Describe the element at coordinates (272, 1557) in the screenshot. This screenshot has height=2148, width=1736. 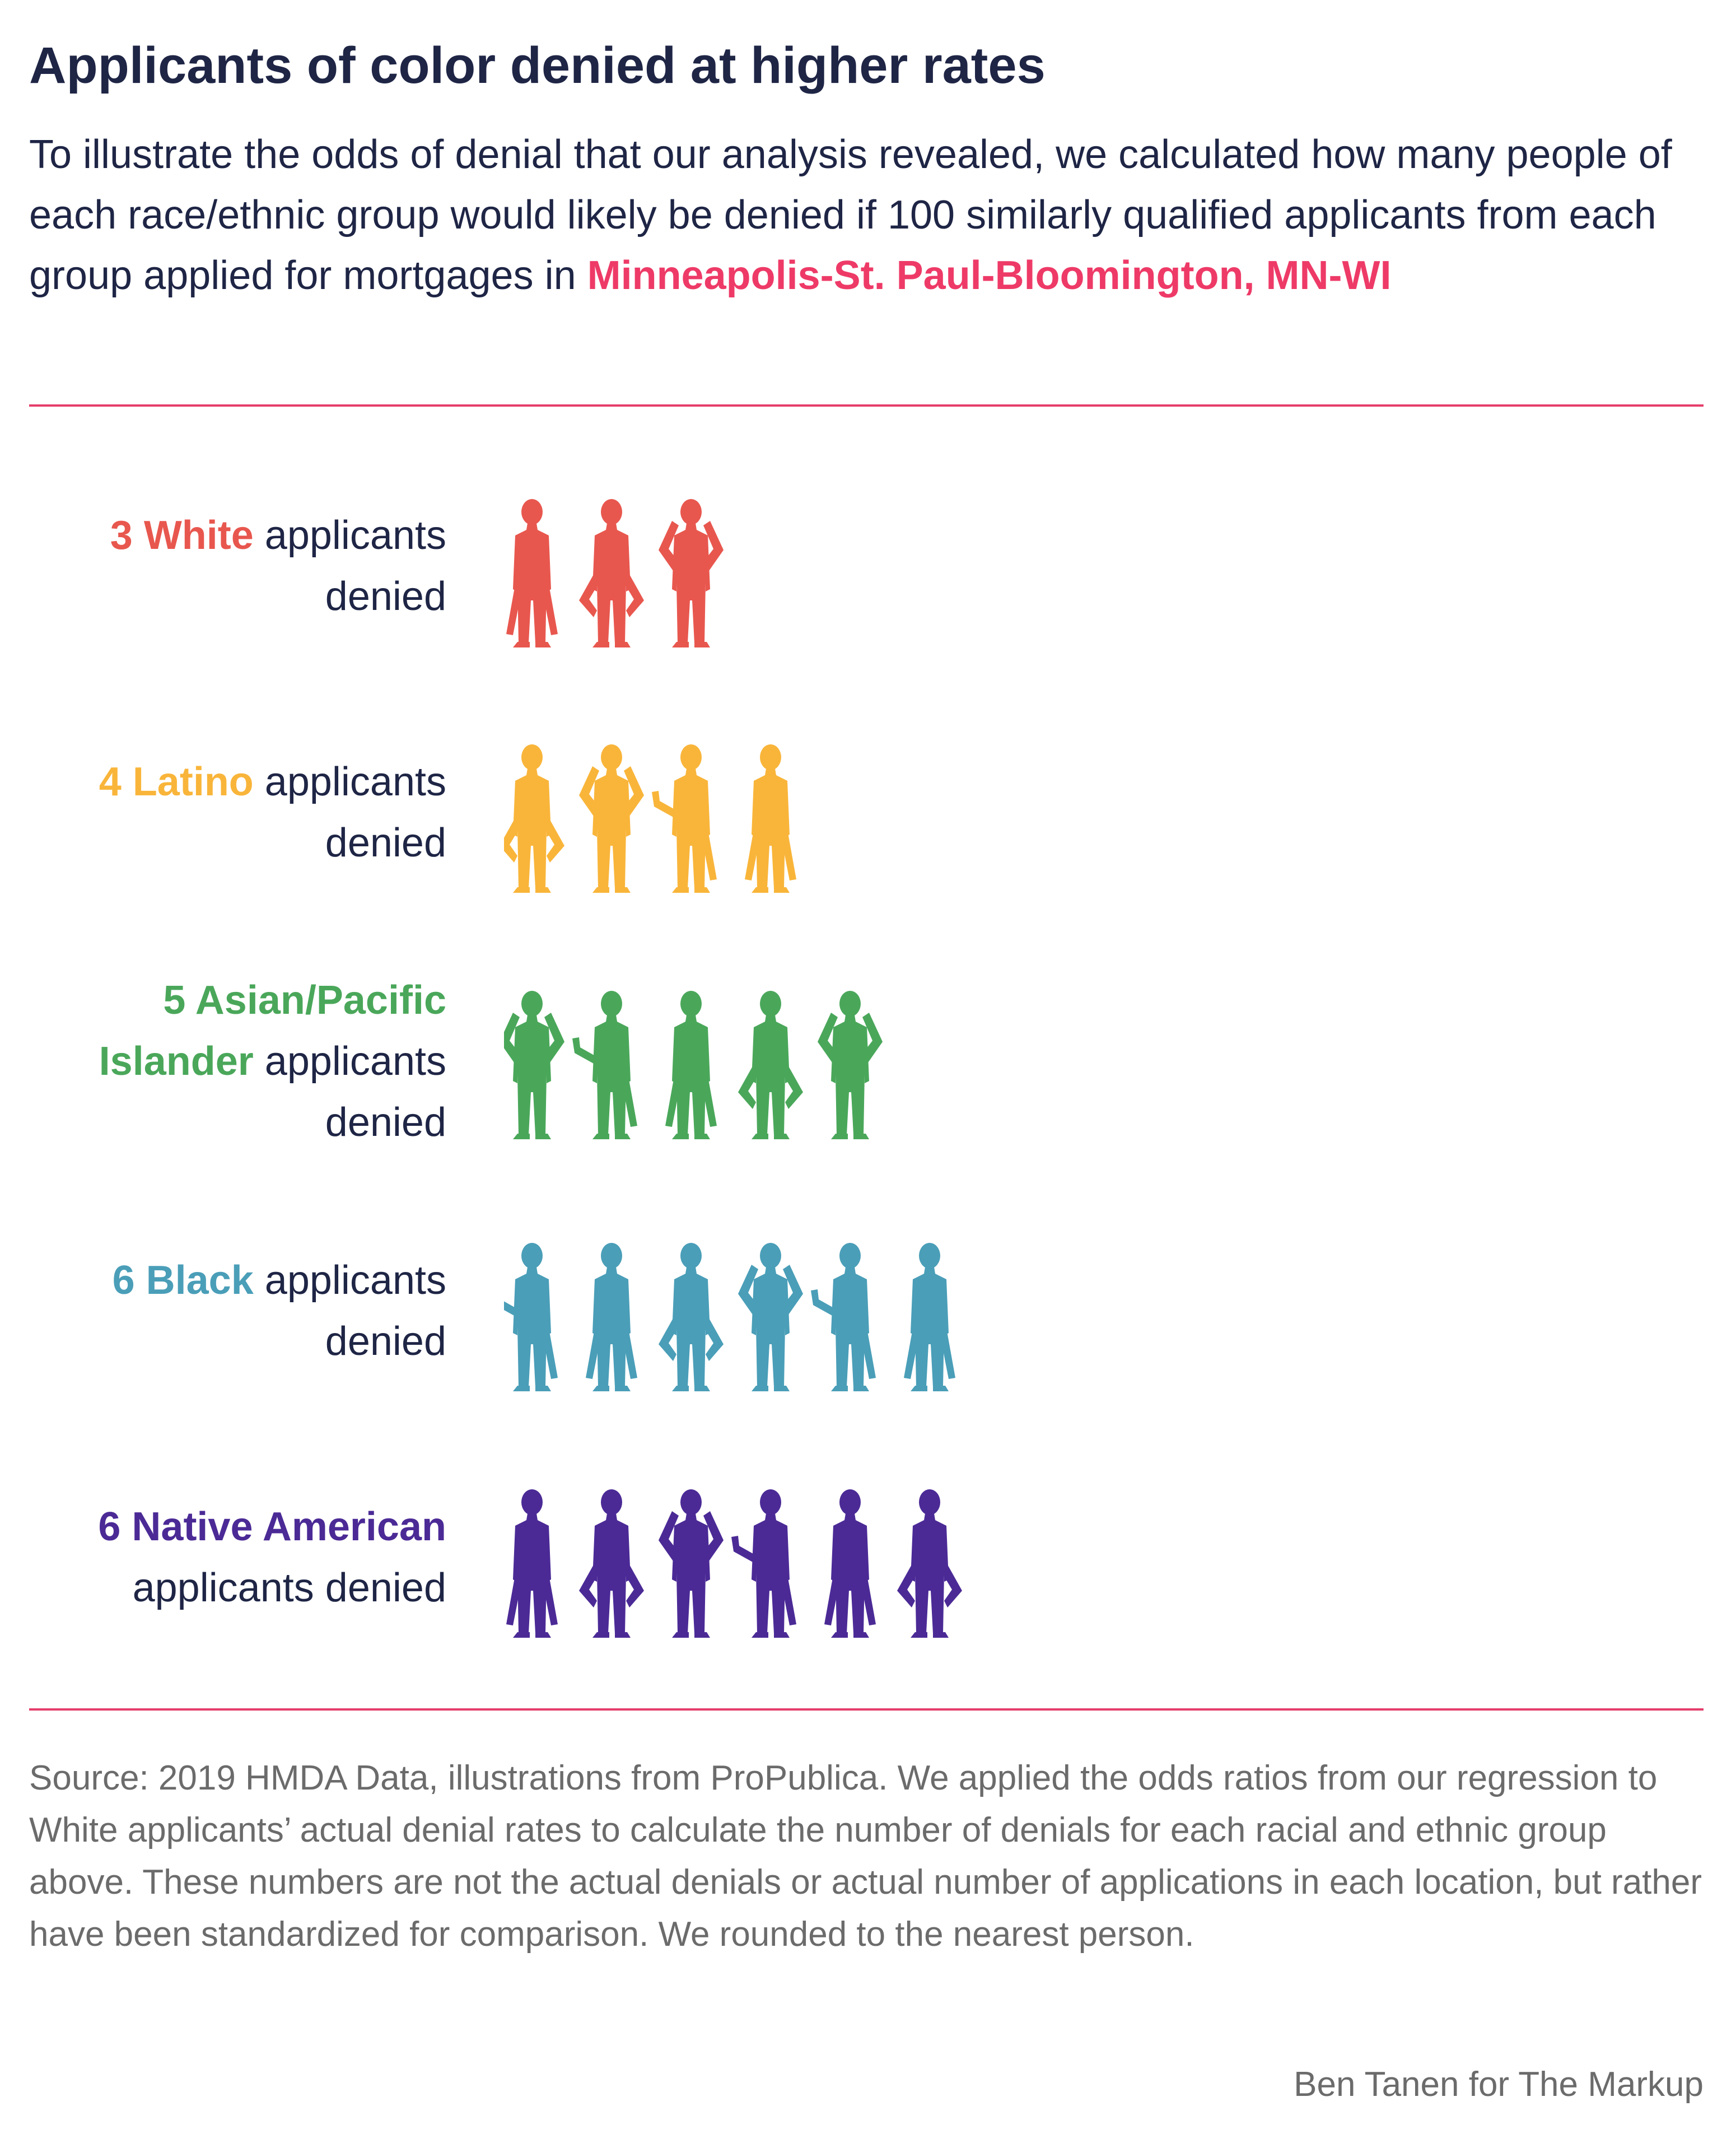
I see `row-label-native-american: 6 Native American applicants denied` at that location.